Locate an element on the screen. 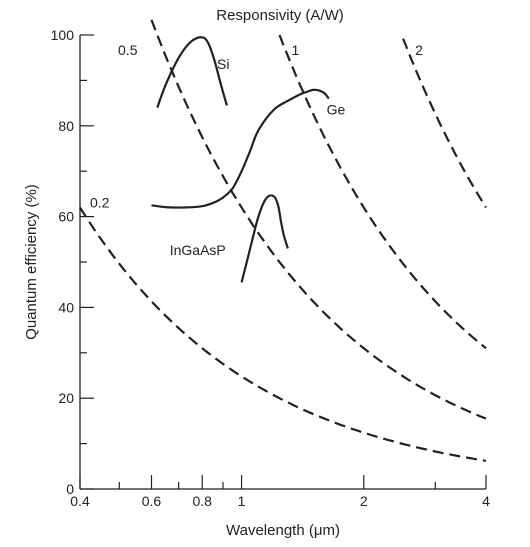  responsivity-label: 0.5 is located at coordinates (128, 50).